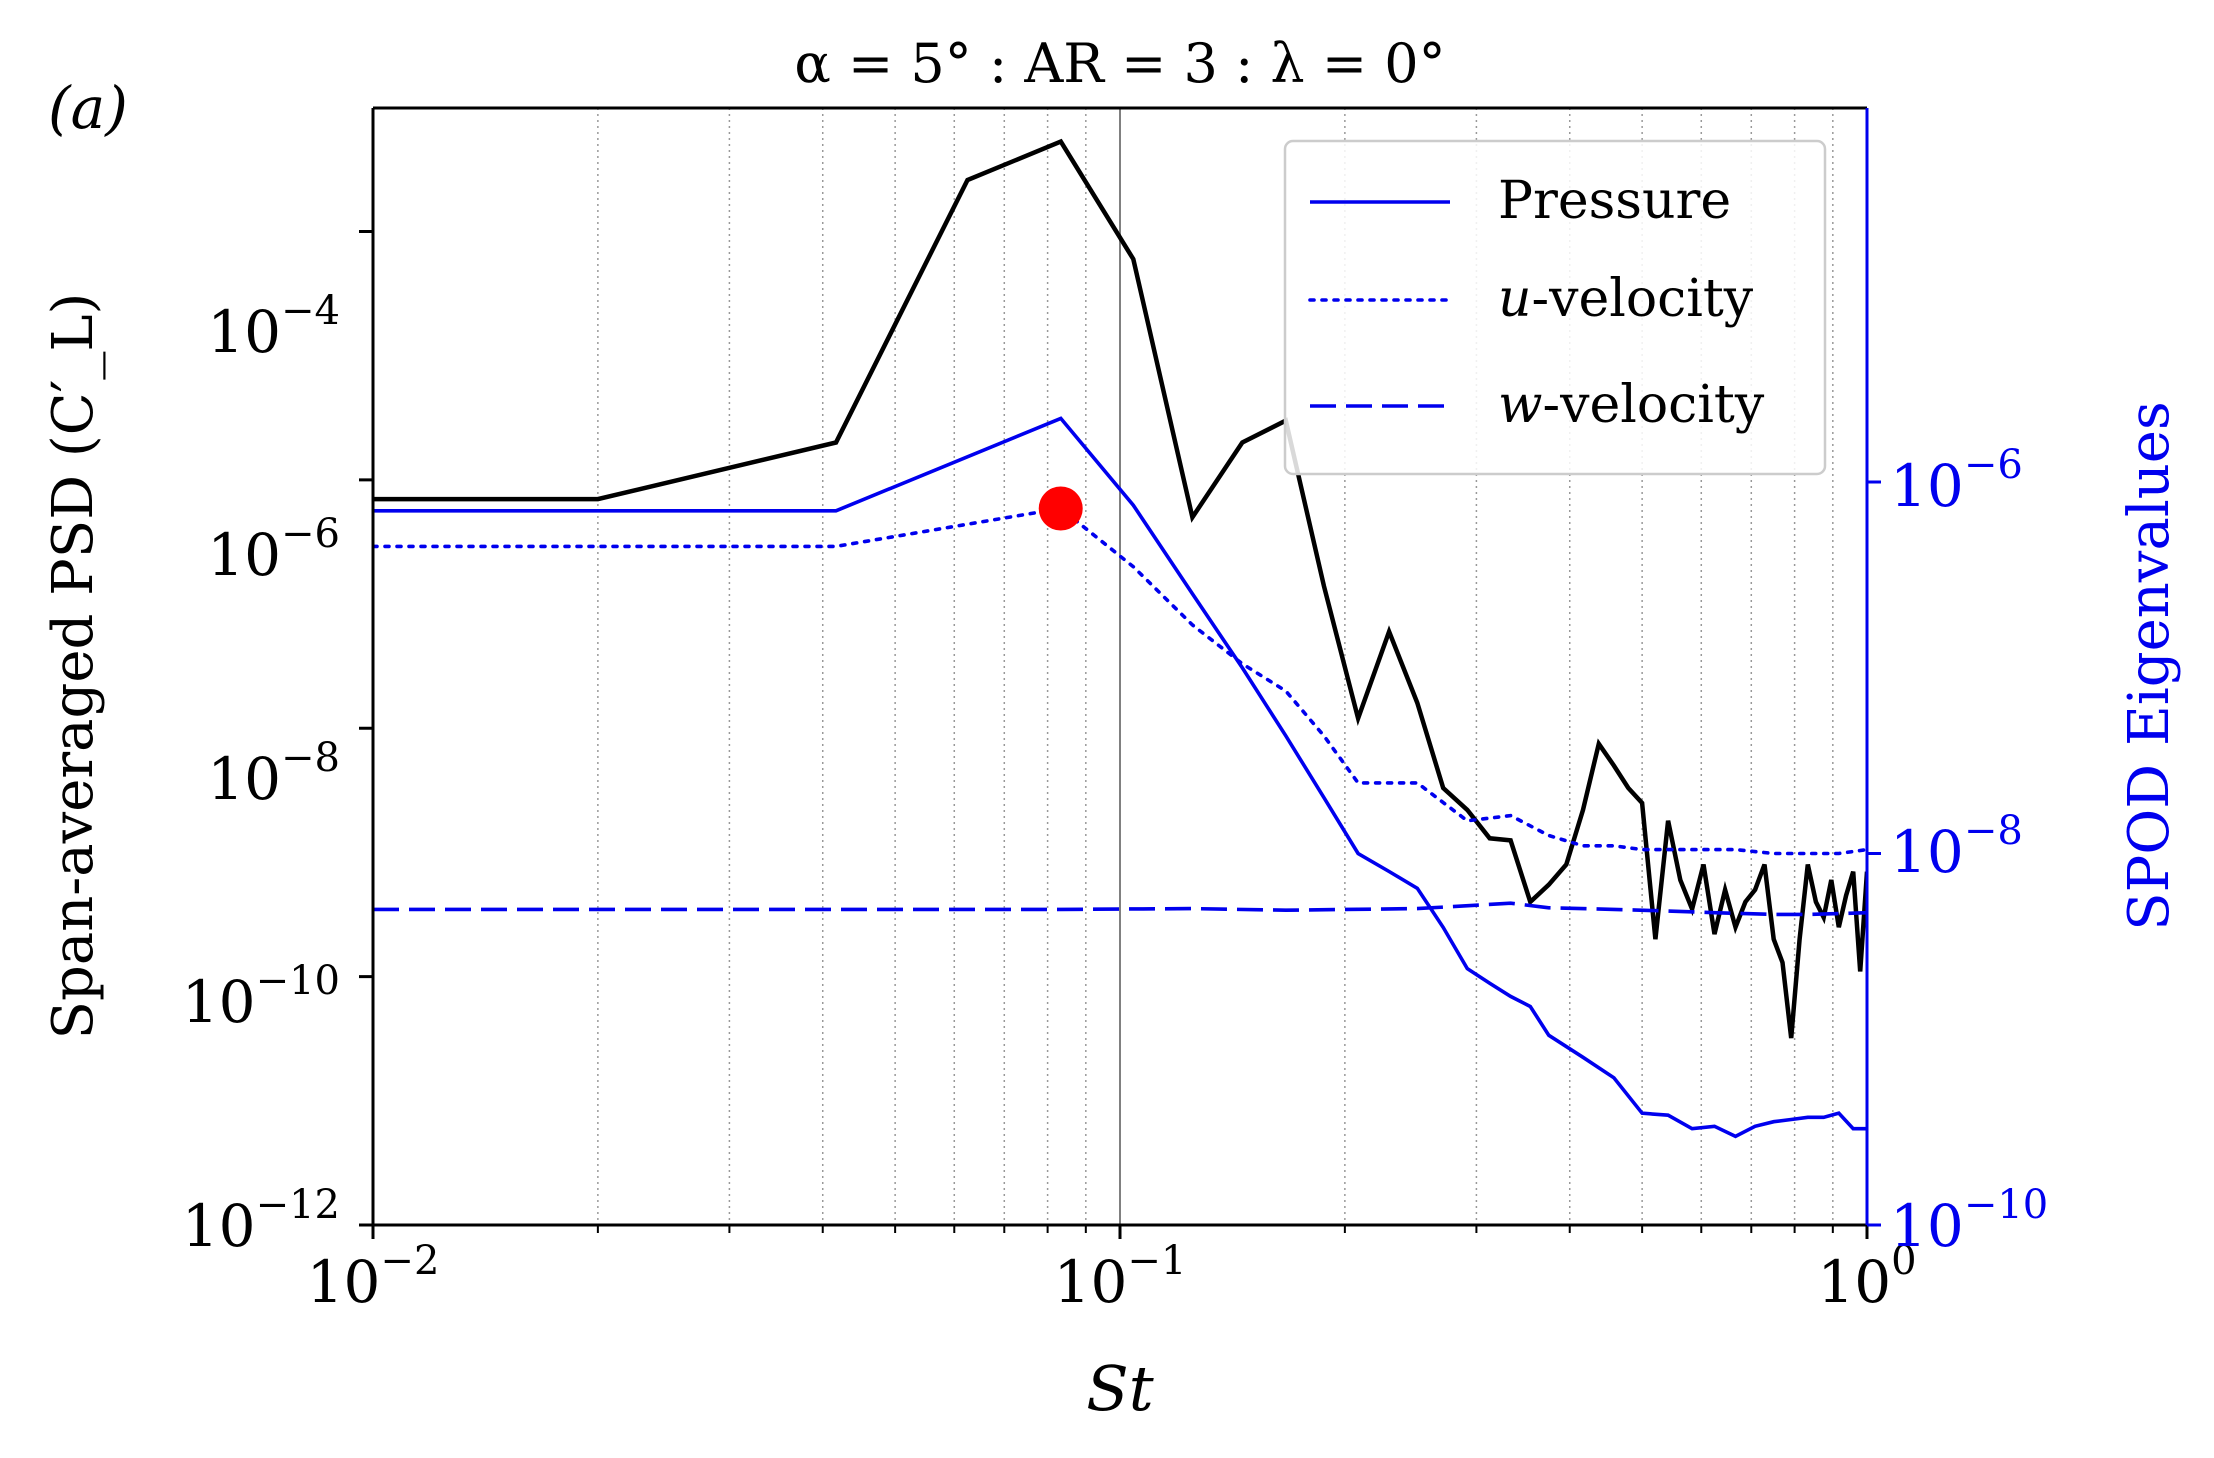 This screenshot has height=1458, width=2214. Describe the element at coordinates (261, 1221) in the screenshot. I see `y-left-tick-label-1e-12: 10⁻¹²` at that location.